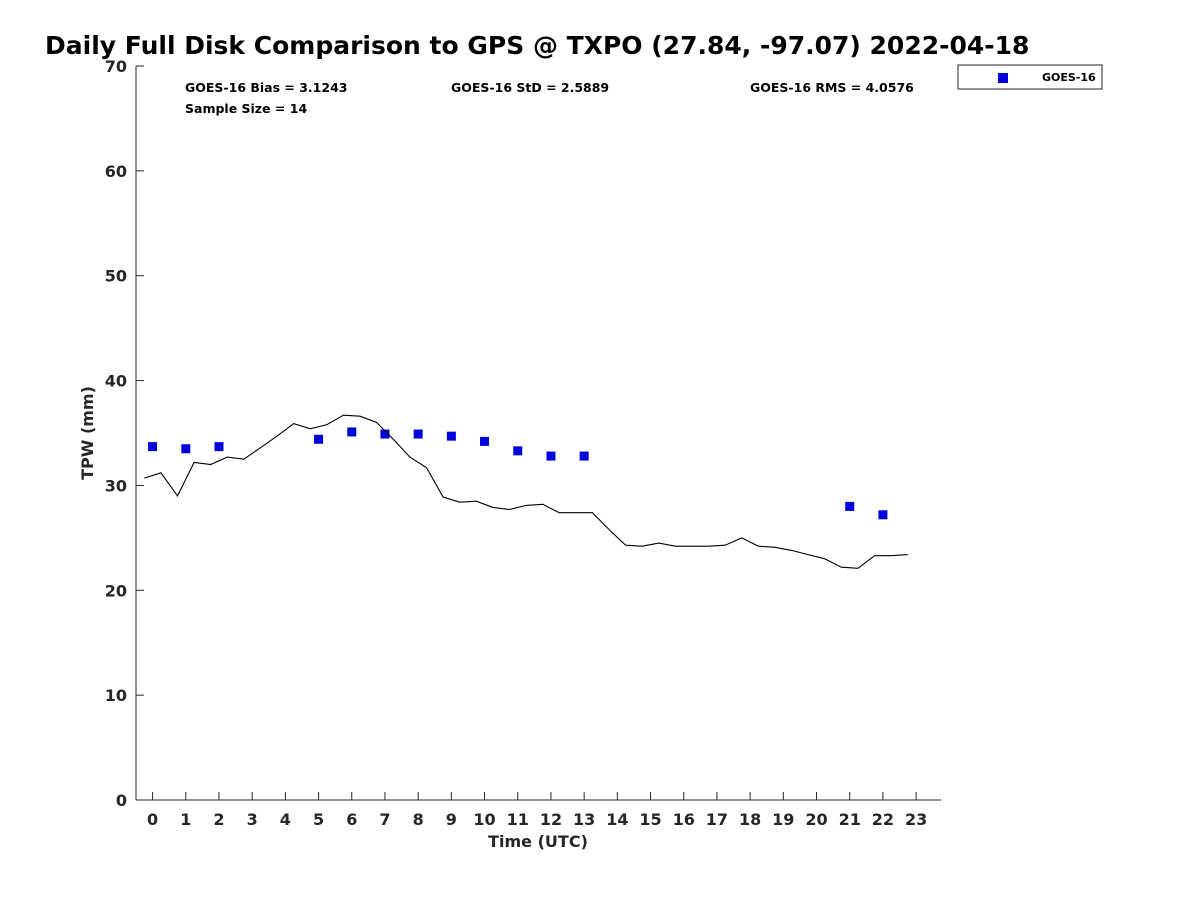  I want to click on y-tick-label: 50, so click(116, 276).